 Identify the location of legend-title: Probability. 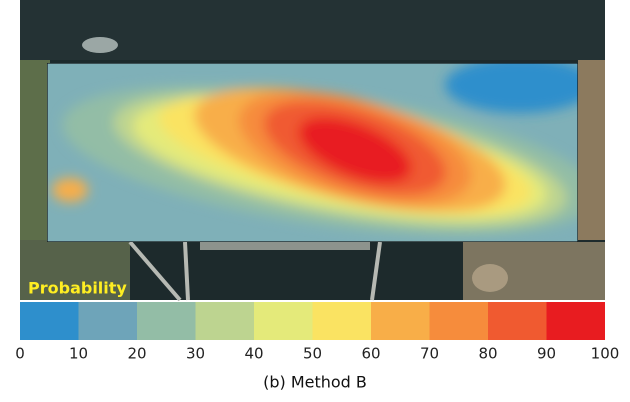
(77, 288).